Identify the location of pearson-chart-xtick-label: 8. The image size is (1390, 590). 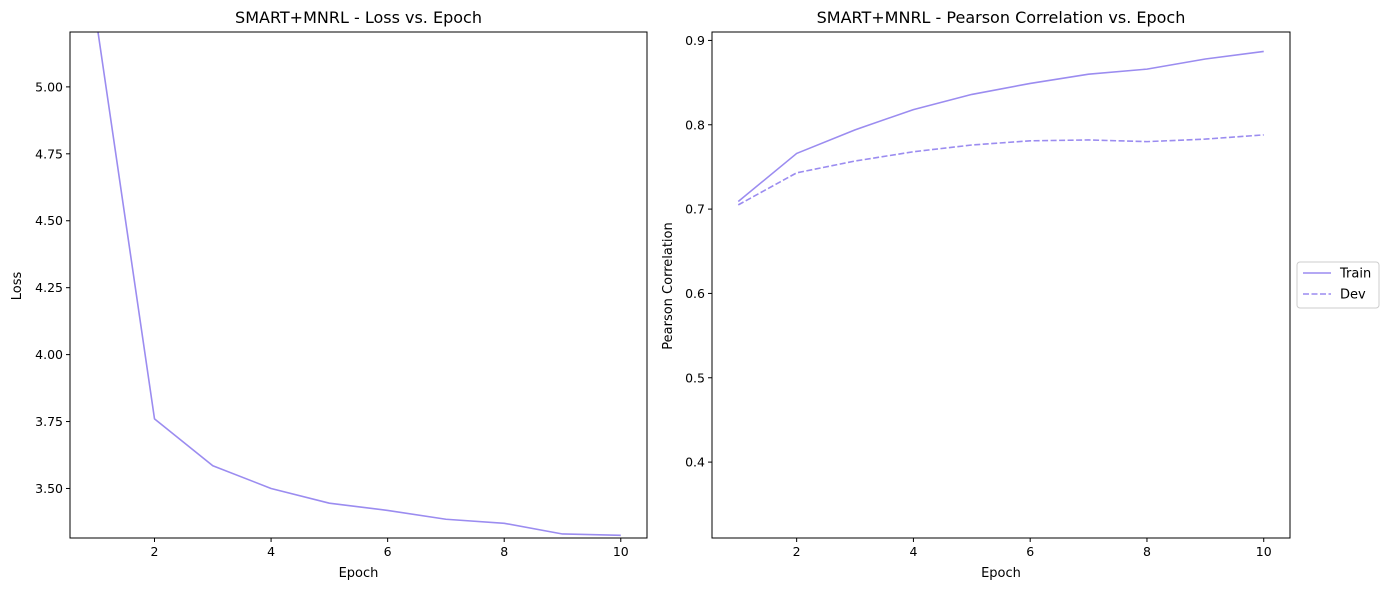
(1147, 551).